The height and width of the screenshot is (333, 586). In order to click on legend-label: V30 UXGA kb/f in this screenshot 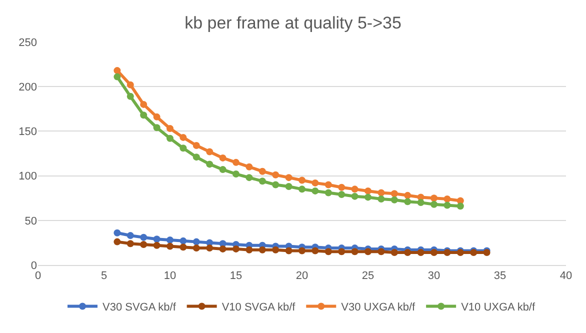, I will do `click(378, 308)`.